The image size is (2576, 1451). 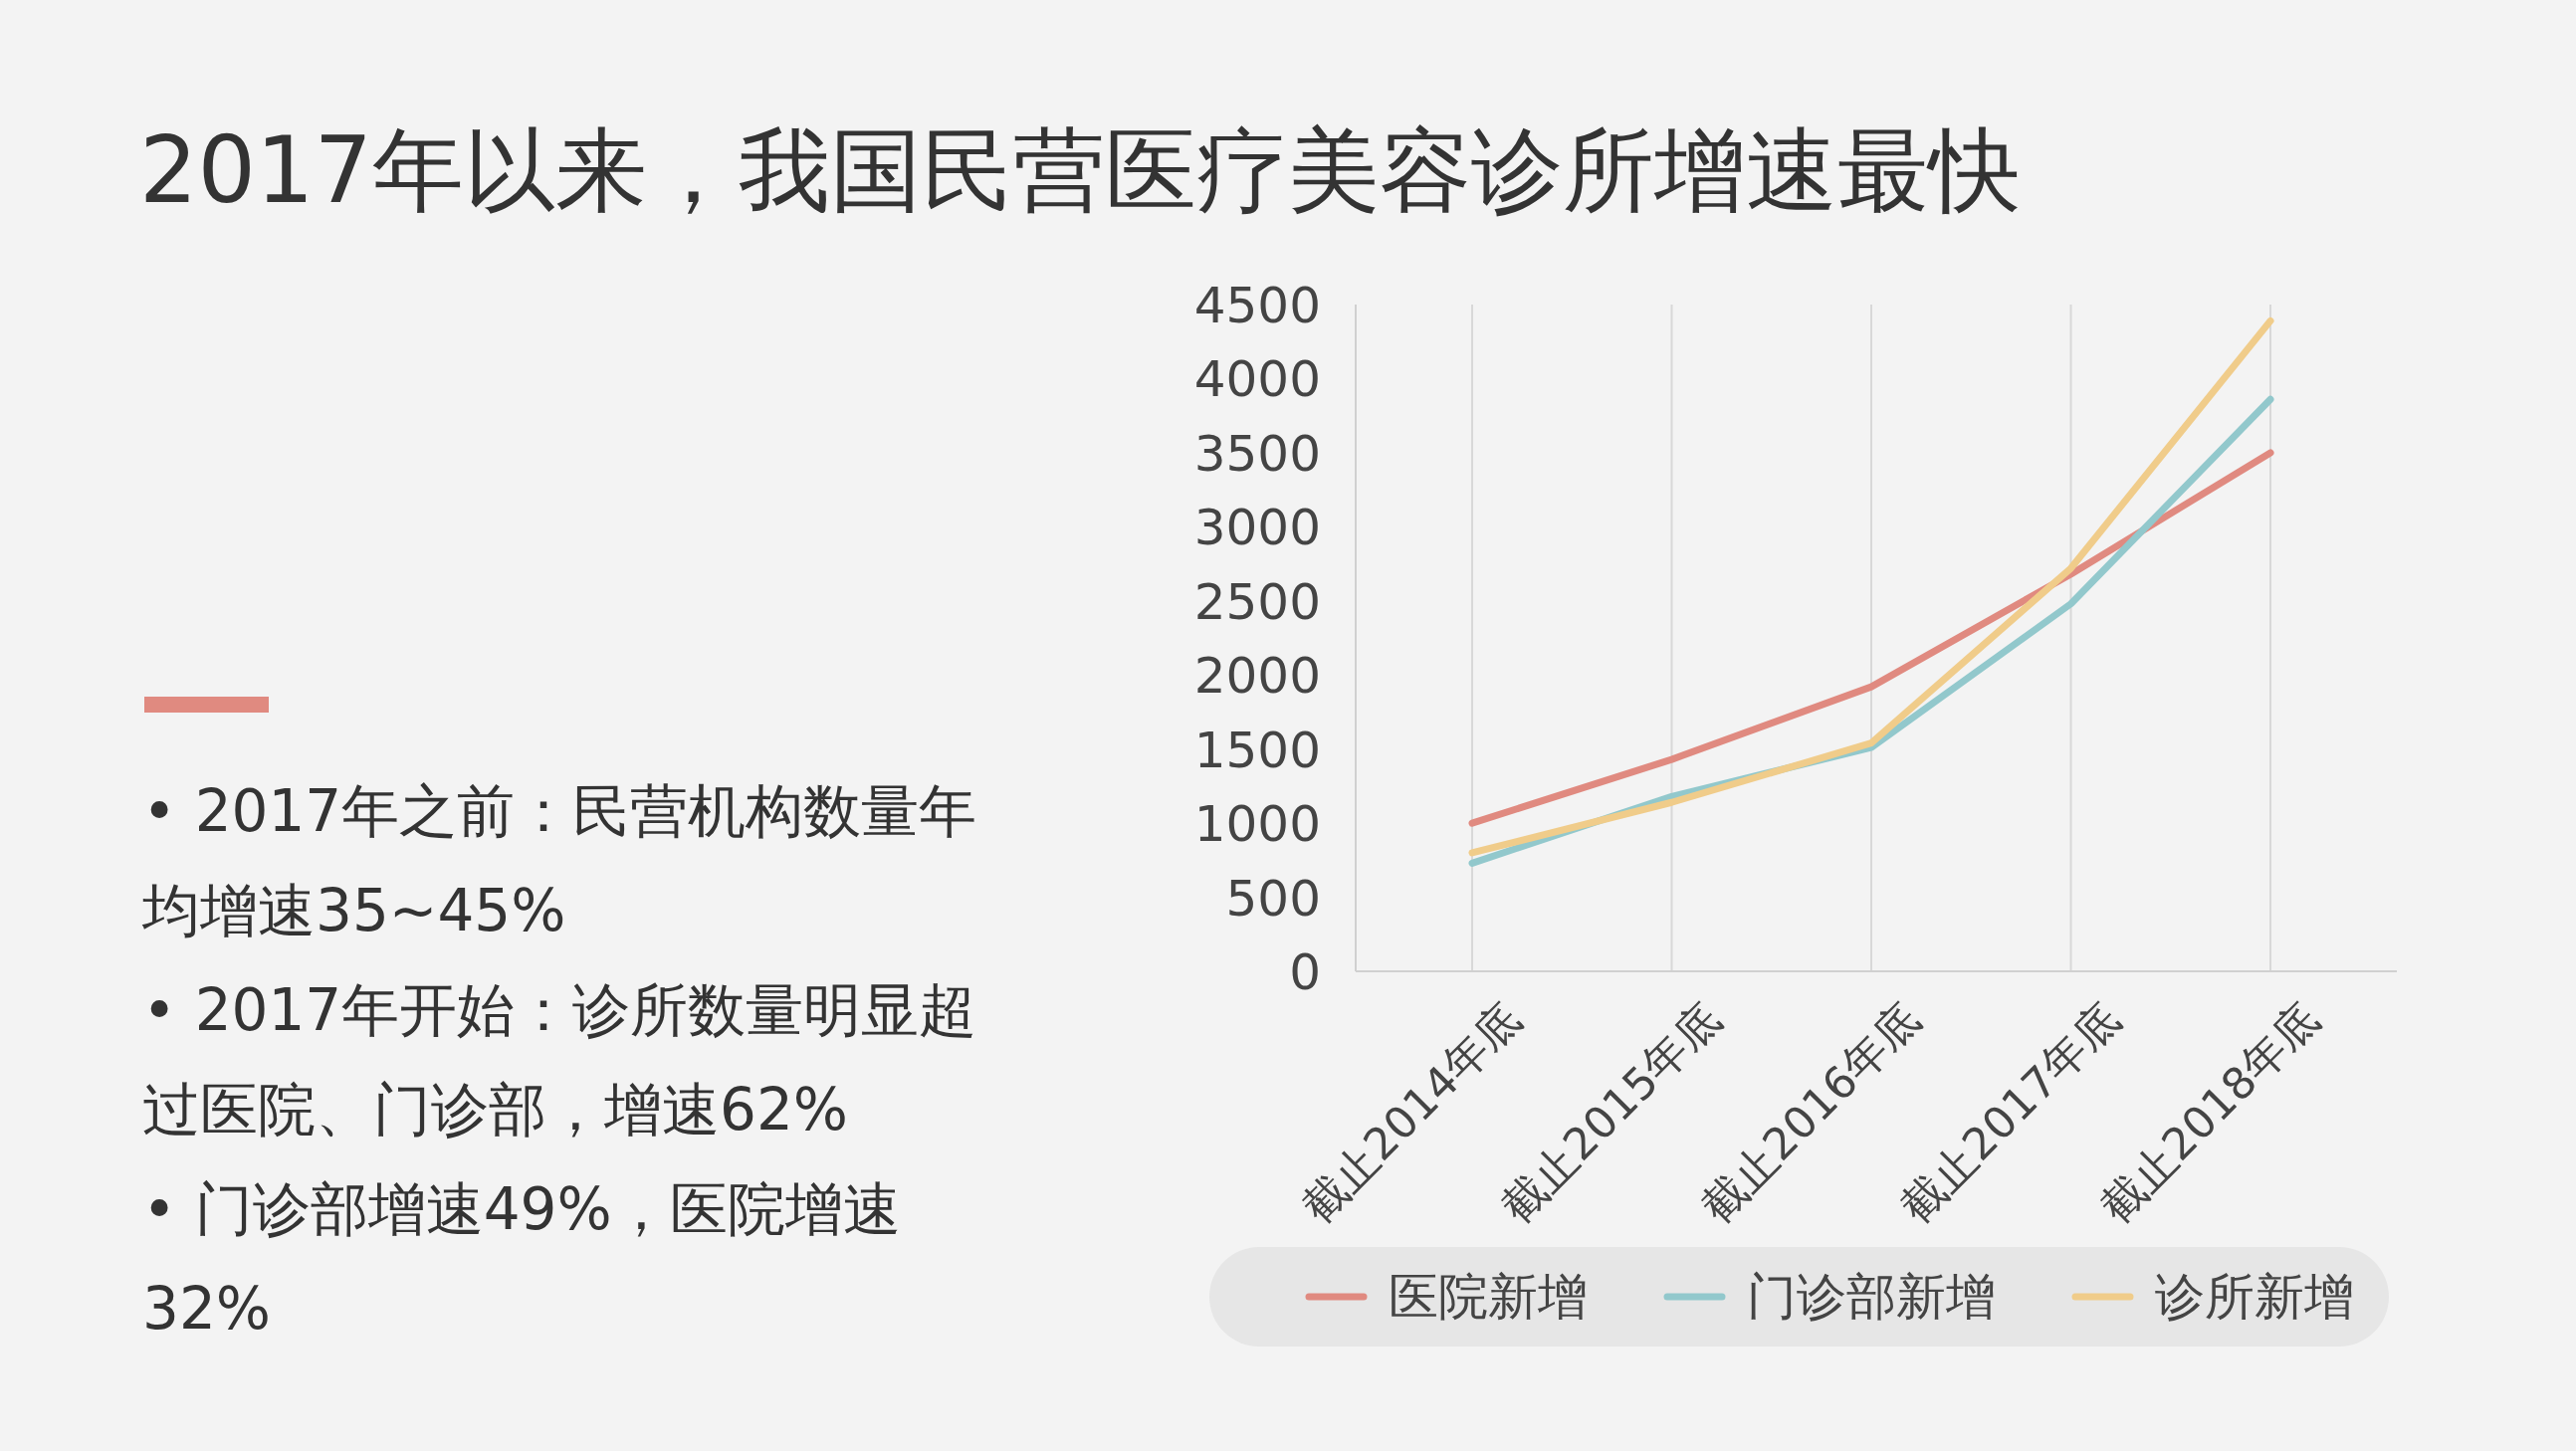 I want to click on y-tick-label: 3500, so click(x=1257, y=454).